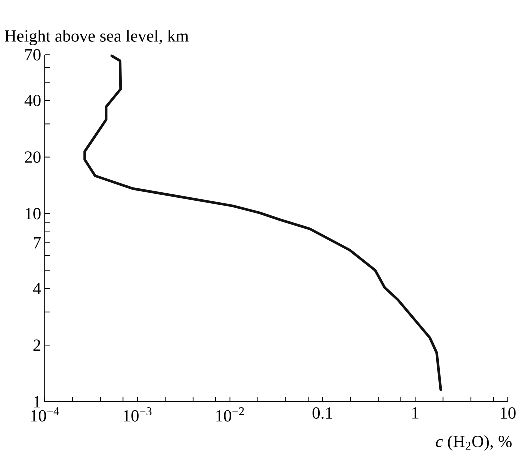 The image size is (528, 470). What do you see at coordinates (37, 288) in the screenshot?
I see `y-tick-label: 4` at bounding box center [37, 288].